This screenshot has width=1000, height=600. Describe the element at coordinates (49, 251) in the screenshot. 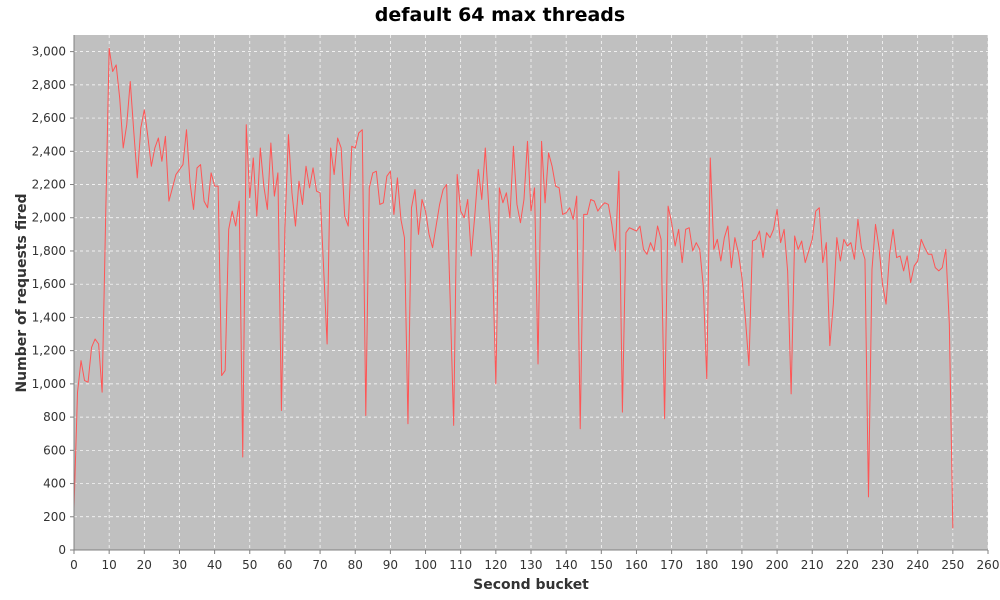

I see `y-tick-label: 1,800` at that location.